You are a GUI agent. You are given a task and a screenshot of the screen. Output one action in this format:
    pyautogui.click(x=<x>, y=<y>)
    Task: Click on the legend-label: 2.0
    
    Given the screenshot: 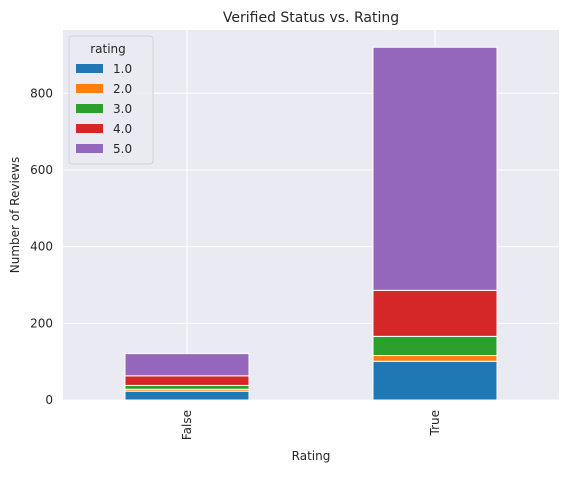 What is the action you would take?
    pyautogui.click(x=122, y=89)
    